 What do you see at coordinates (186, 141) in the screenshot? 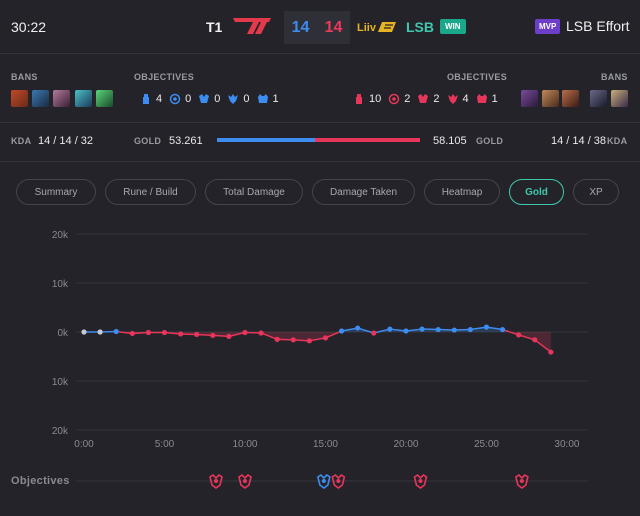
I see `gold-left: 53.261` at bounding box center [186, 141].